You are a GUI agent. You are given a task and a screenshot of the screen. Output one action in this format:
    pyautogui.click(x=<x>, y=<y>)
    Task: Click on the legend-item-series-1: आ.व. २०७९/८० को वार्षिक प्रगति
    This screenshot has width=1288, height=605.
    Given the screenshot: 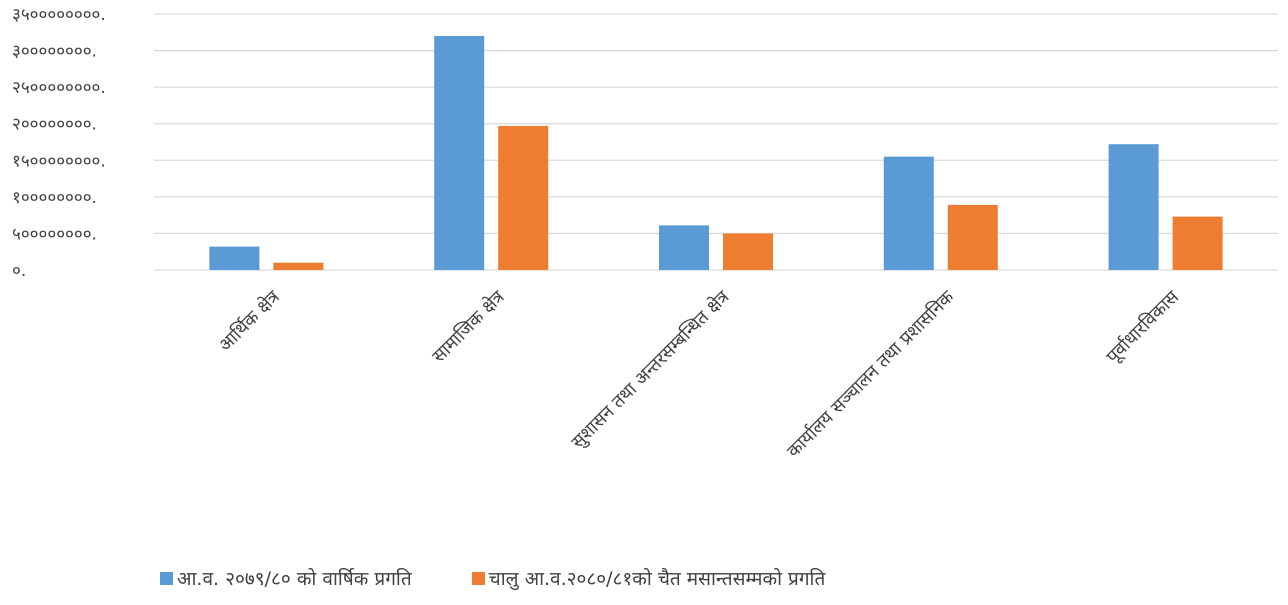 What is the action you would take?
    pyautogui.click(x=286, y=578)
    